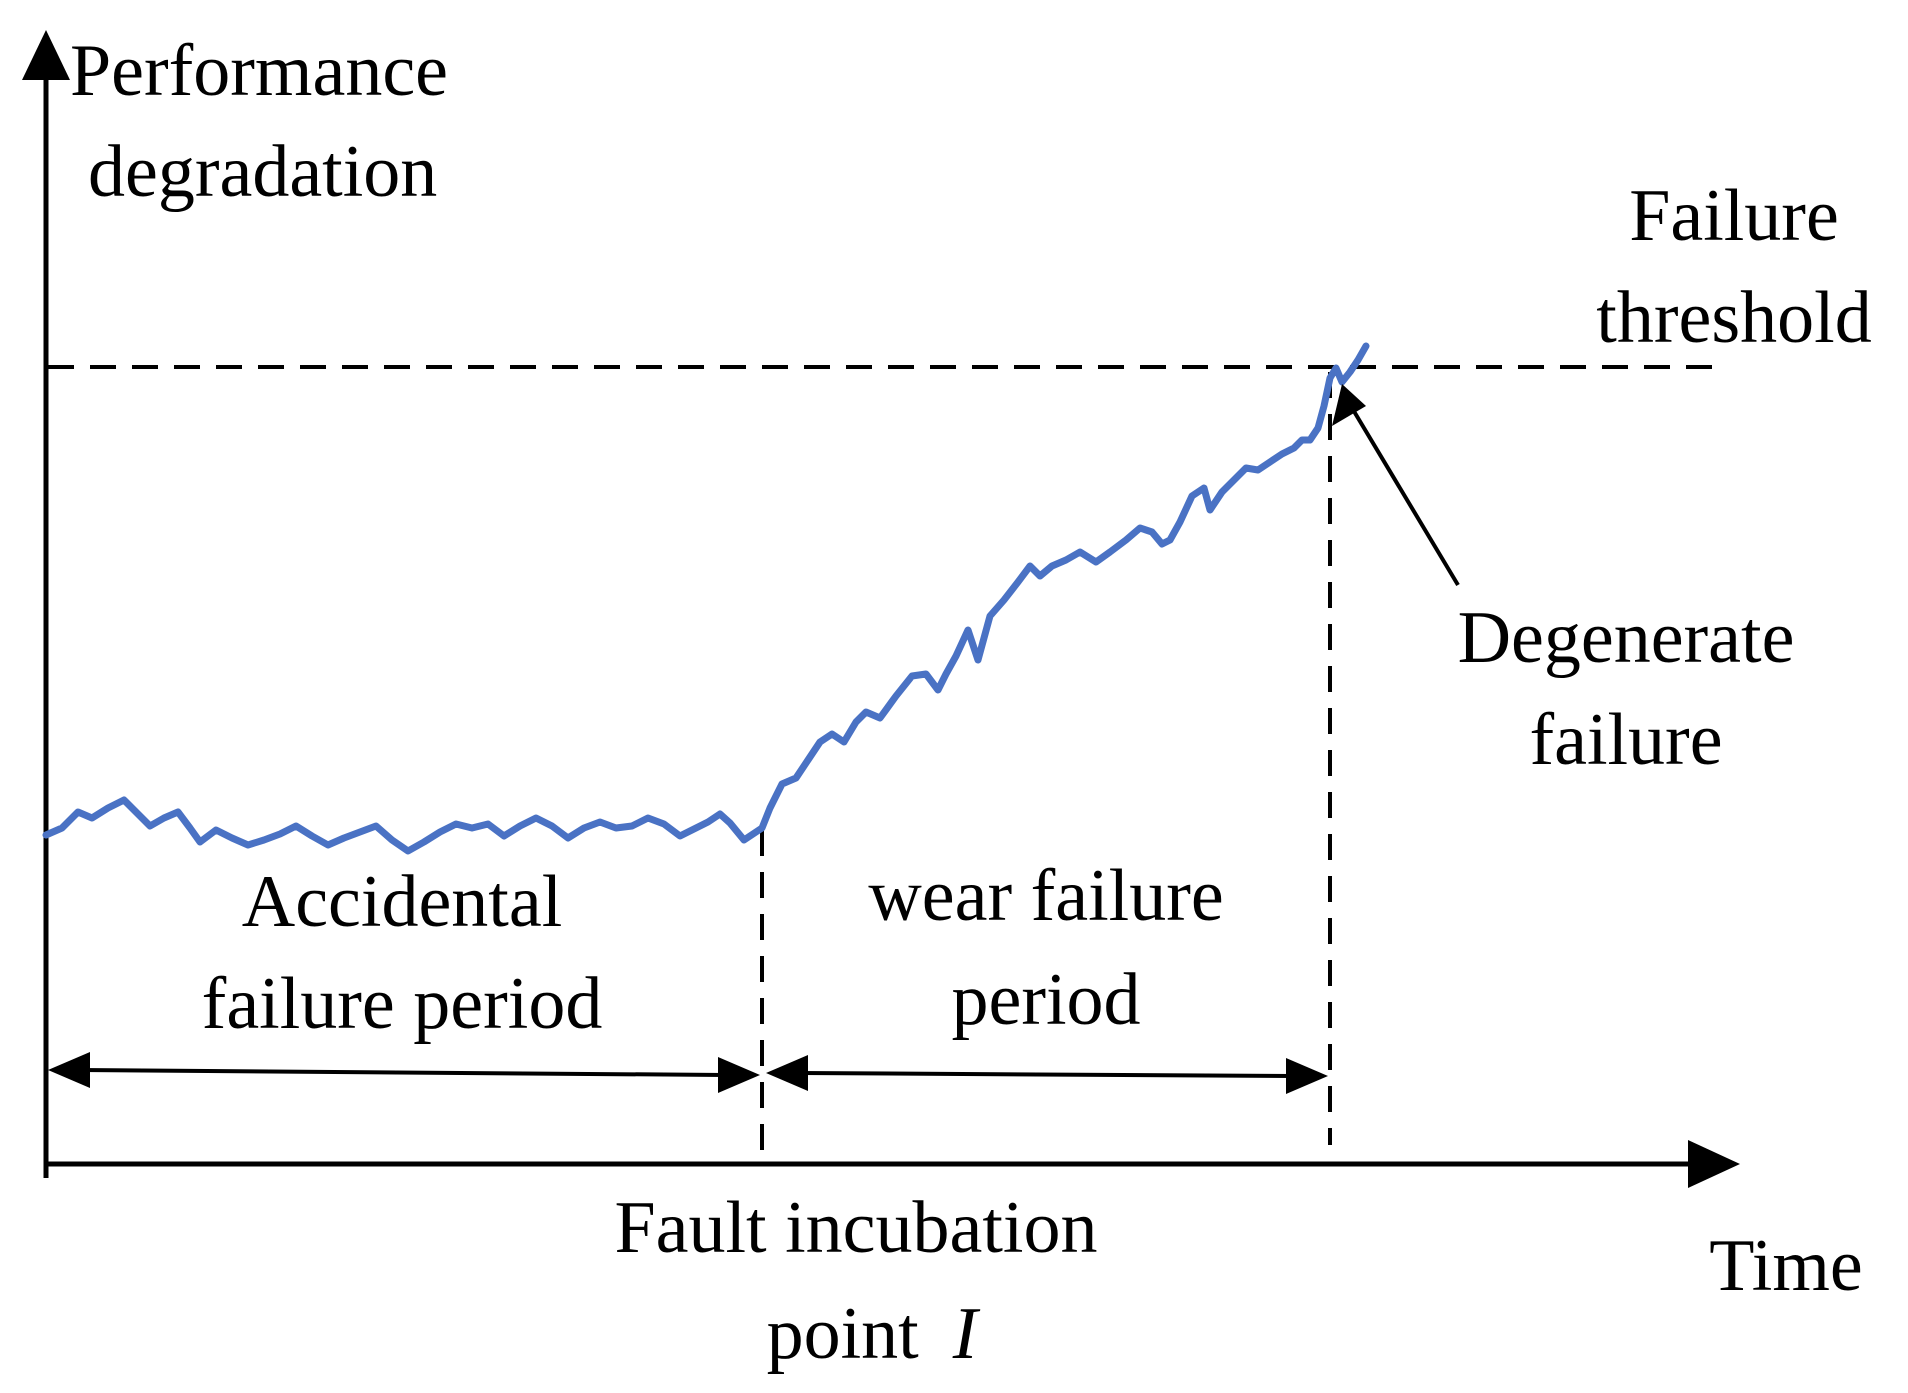 The height and width of the screenshot is (1393, 1908). I want to click on fault-incubation-label-line1: Fault incubation, so click(856, 1228).